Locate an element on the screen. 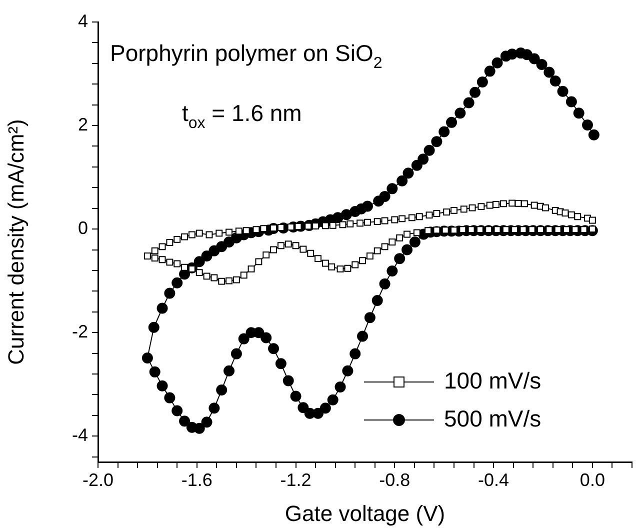 This screenshot has width=638, height=532. legend-label: 500 mV/s is located at coordinates (493, 418).